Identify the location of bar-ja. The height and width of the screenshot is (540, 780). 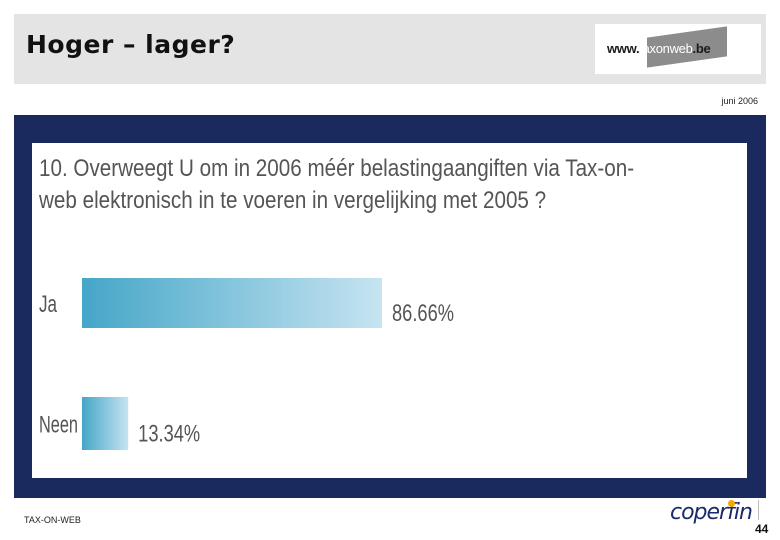
(232, 303).